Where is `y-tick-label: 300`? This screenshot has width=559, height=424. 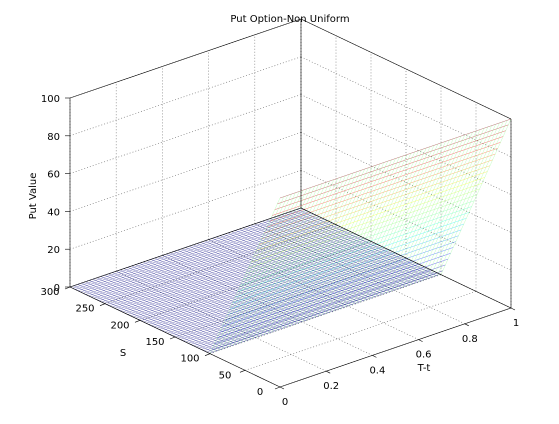
y-tick-label: 300 is located at coordinates (49, 292).